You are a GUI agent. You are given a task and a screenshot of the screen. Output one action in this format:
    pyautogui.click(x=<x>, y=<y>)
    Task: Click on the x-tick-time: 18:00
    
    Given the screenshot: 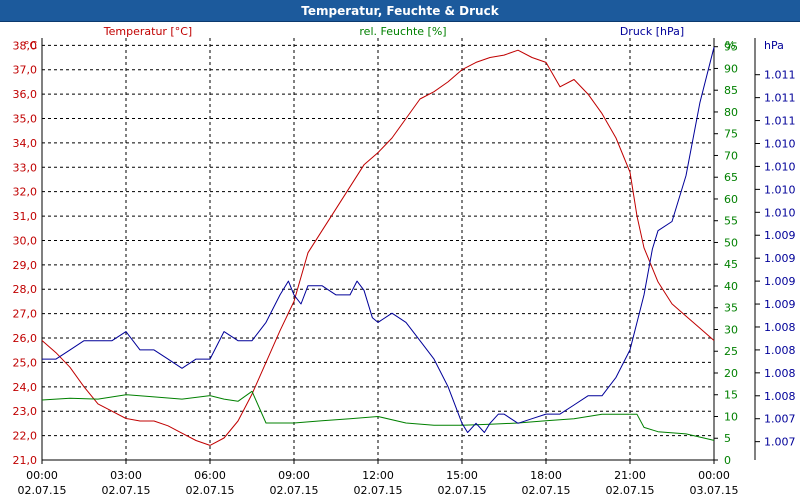 What is the action you would take?
    pyautogui.click(x=546, y=475)
    